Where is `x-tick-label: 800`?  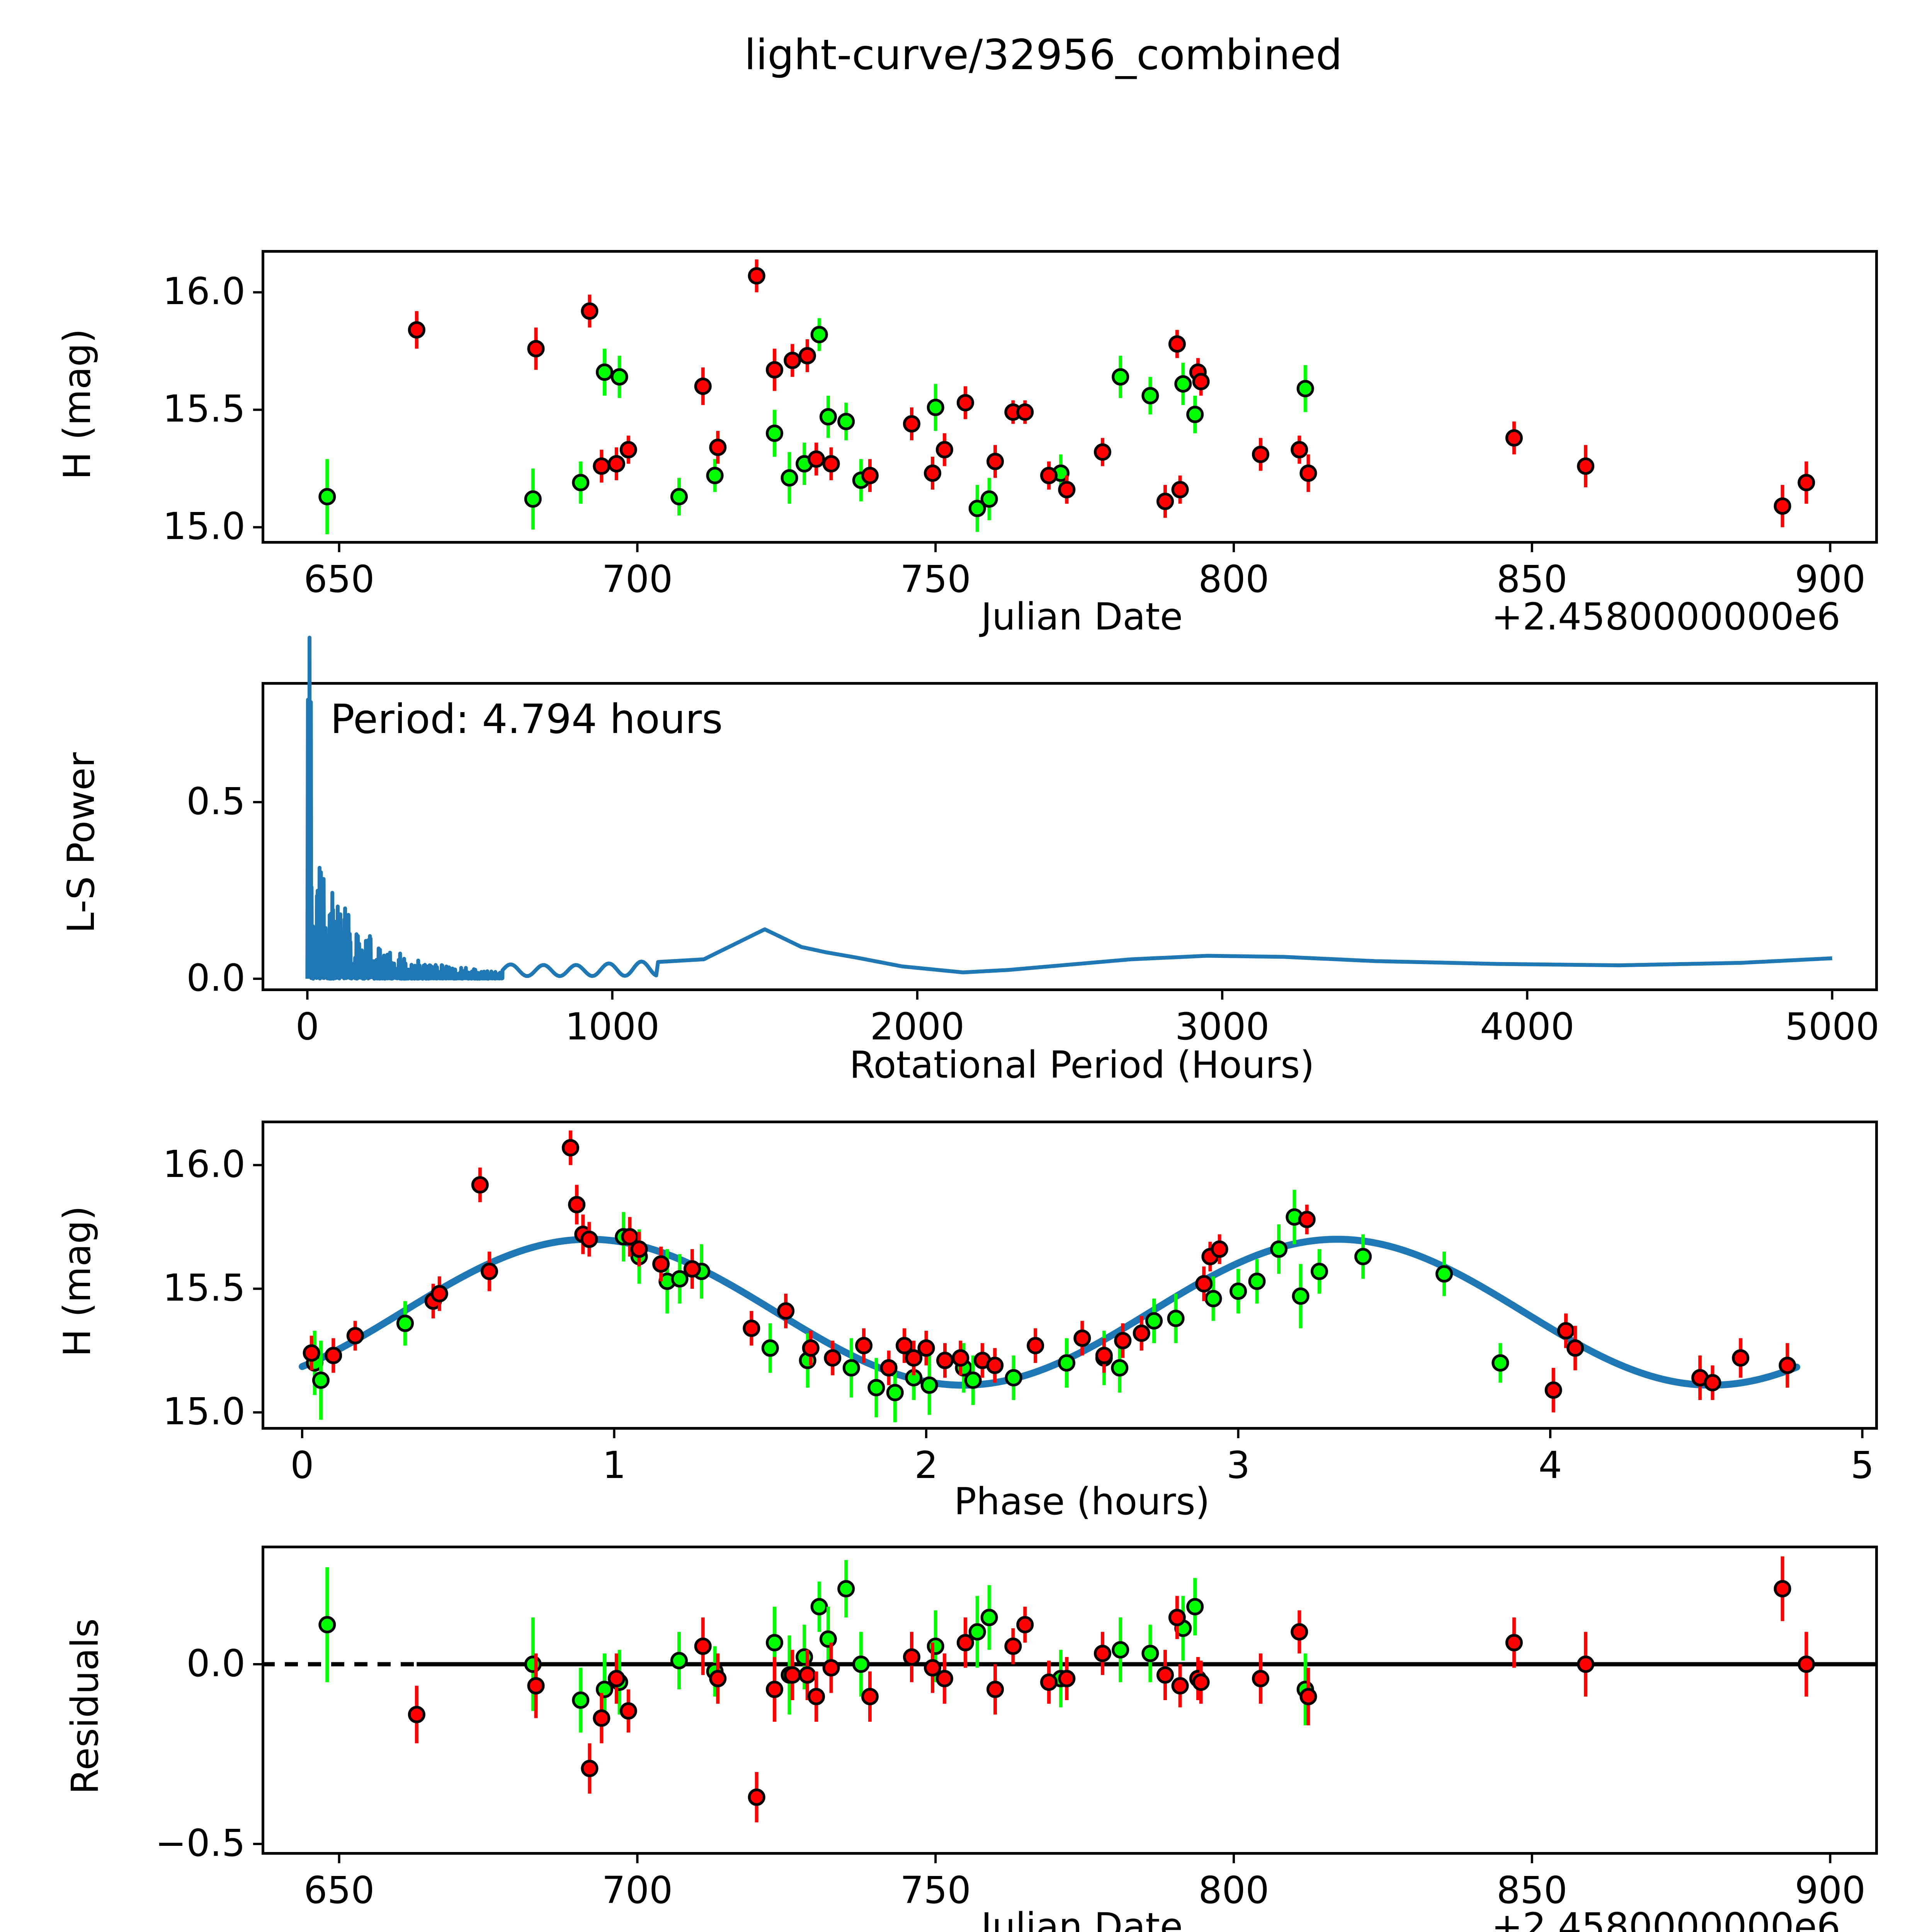 x-tick-label: 800 is located at coordinates (1234, 1891).